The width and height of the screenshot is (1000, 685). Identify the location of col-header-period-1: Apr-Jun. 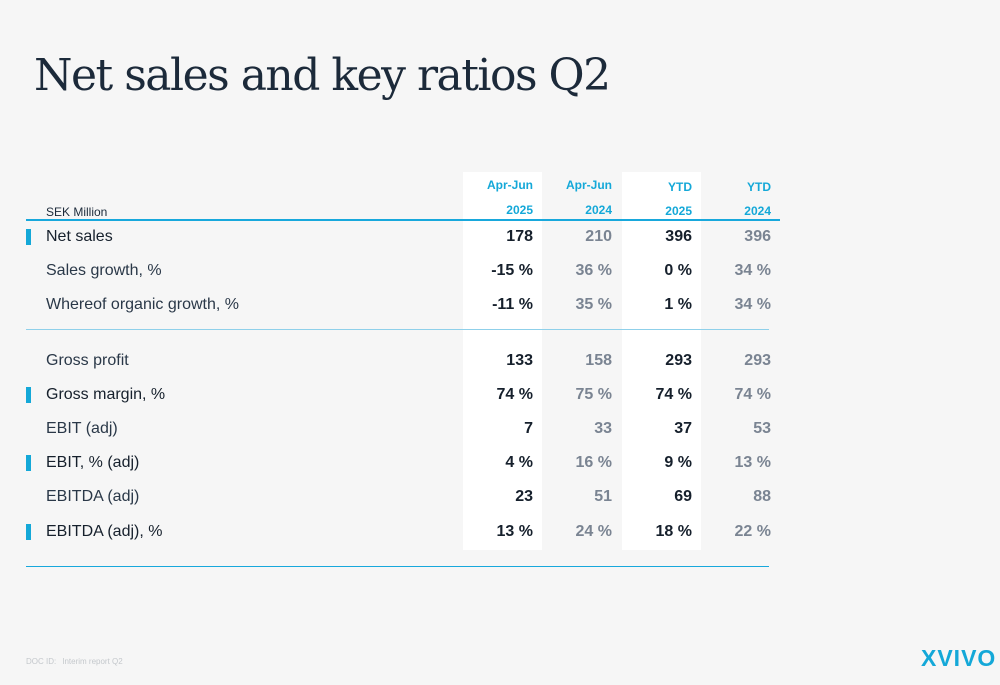
(510, 185).